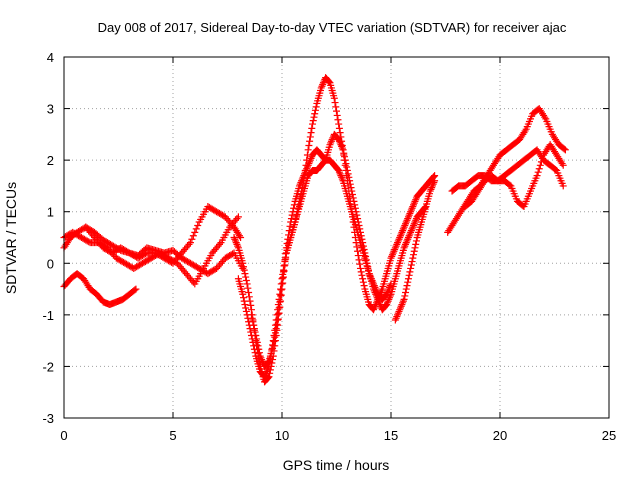 Image resolution: width=640 pixels, height=480 pixels. Describe the element at coordinates (338, 435) in the screenshot. I see `x-tick-labels: 0 5 10 15 20 25` at that location.